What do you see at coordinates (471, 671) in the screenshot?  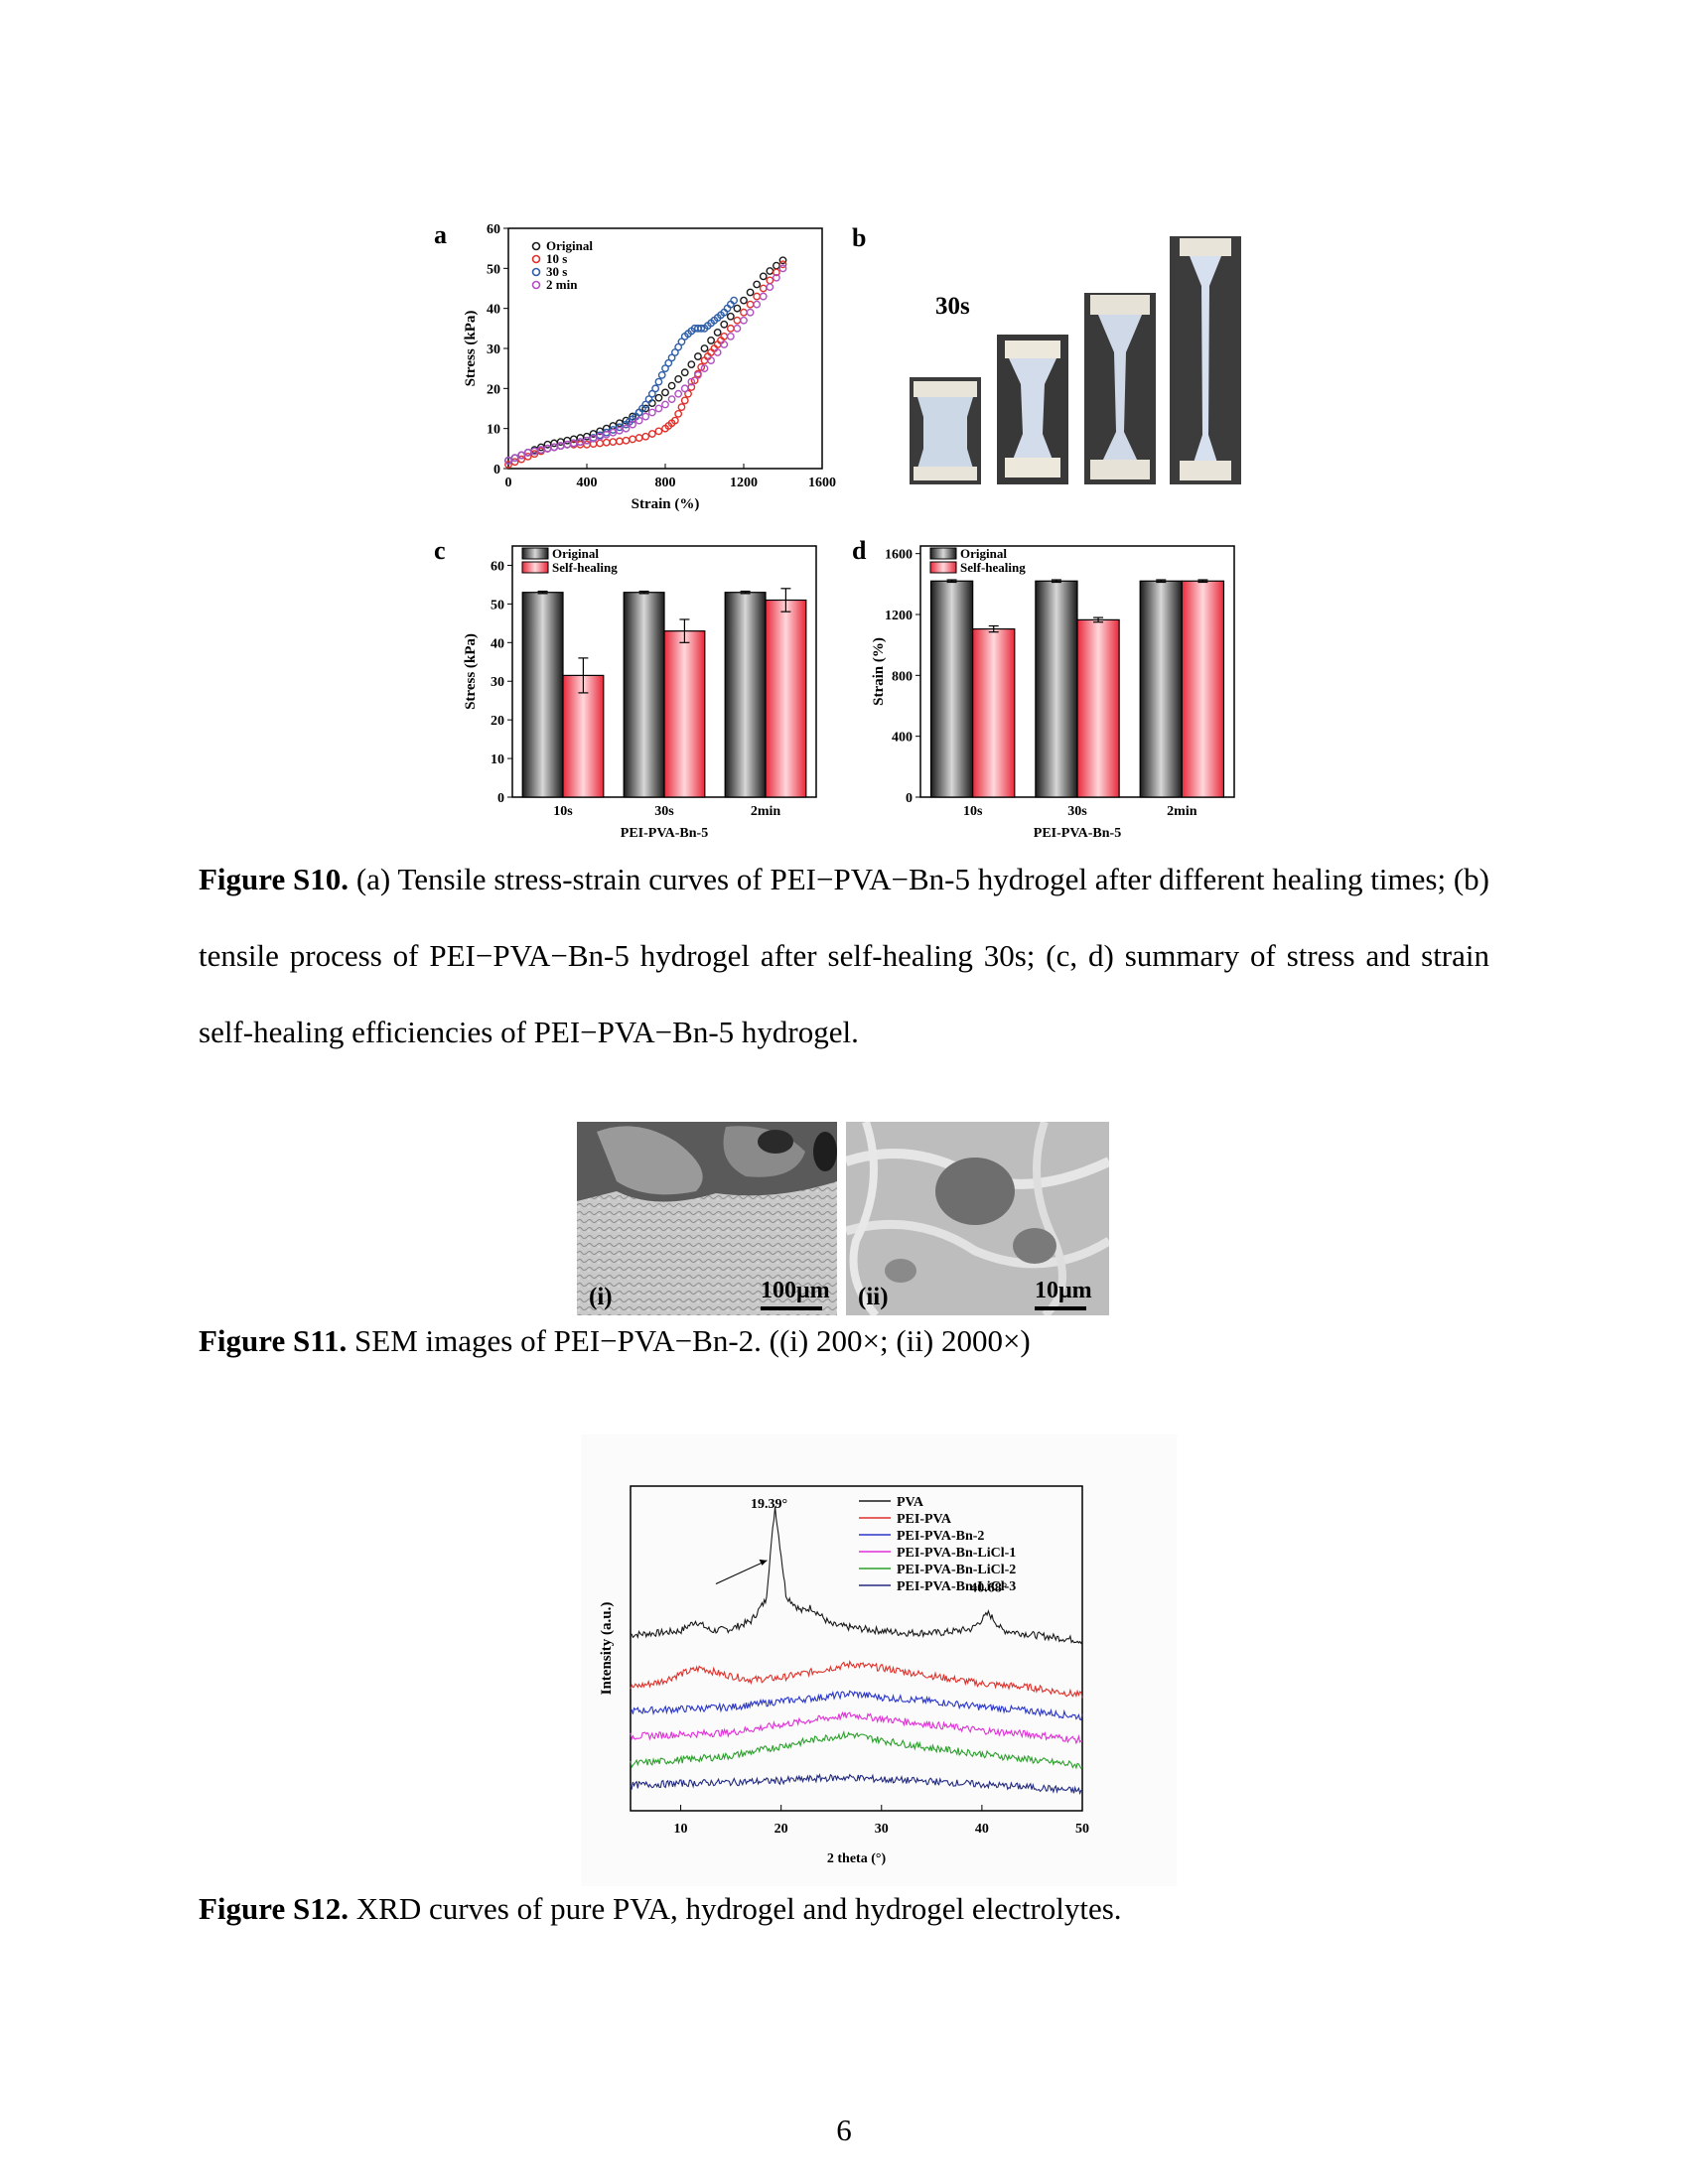 I see `y-axis-label: Stress (kPa)` at bounding box center [471, 671].